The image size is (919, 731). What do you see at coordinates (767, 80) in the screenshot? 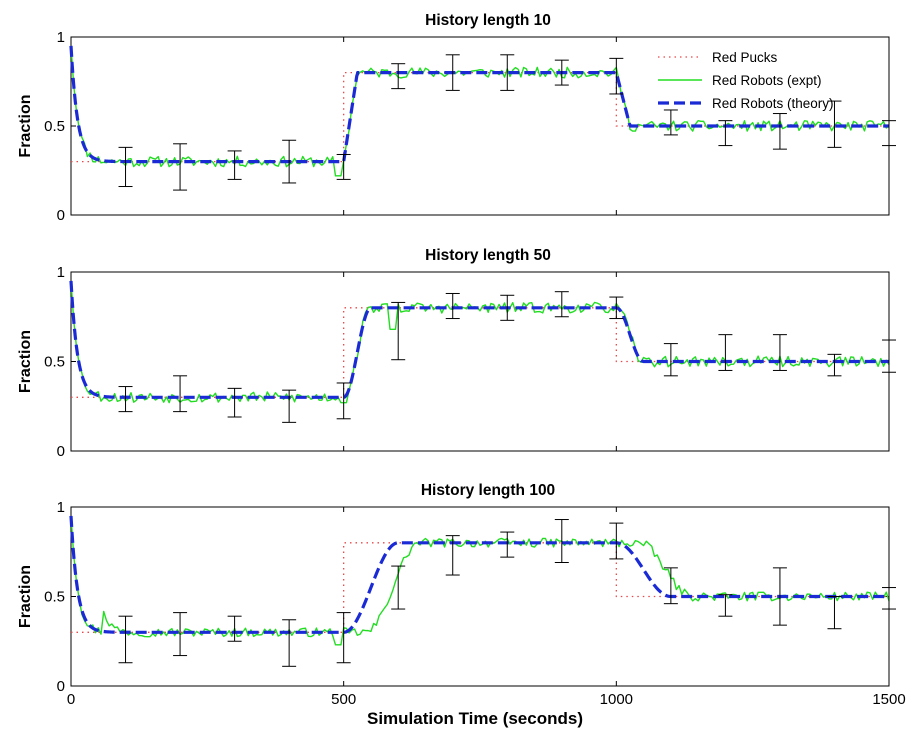
I see `legend-label: Red Robots (expt)` at bounding box center [767, 80].